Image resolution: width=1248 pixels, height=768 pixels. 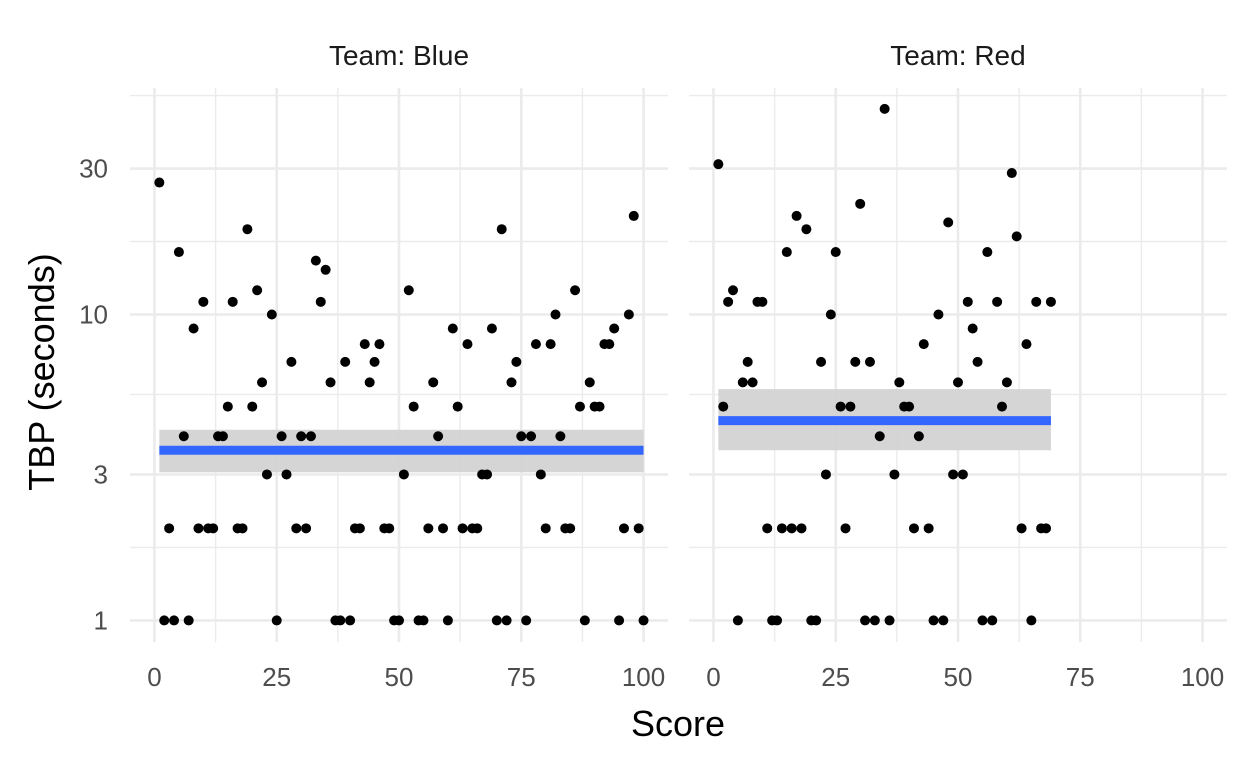 What do you see at coordinates (399, 55) in the screenshot?
I see `facet-strip-label: Team: Blue` at bounding box center [399, 55].